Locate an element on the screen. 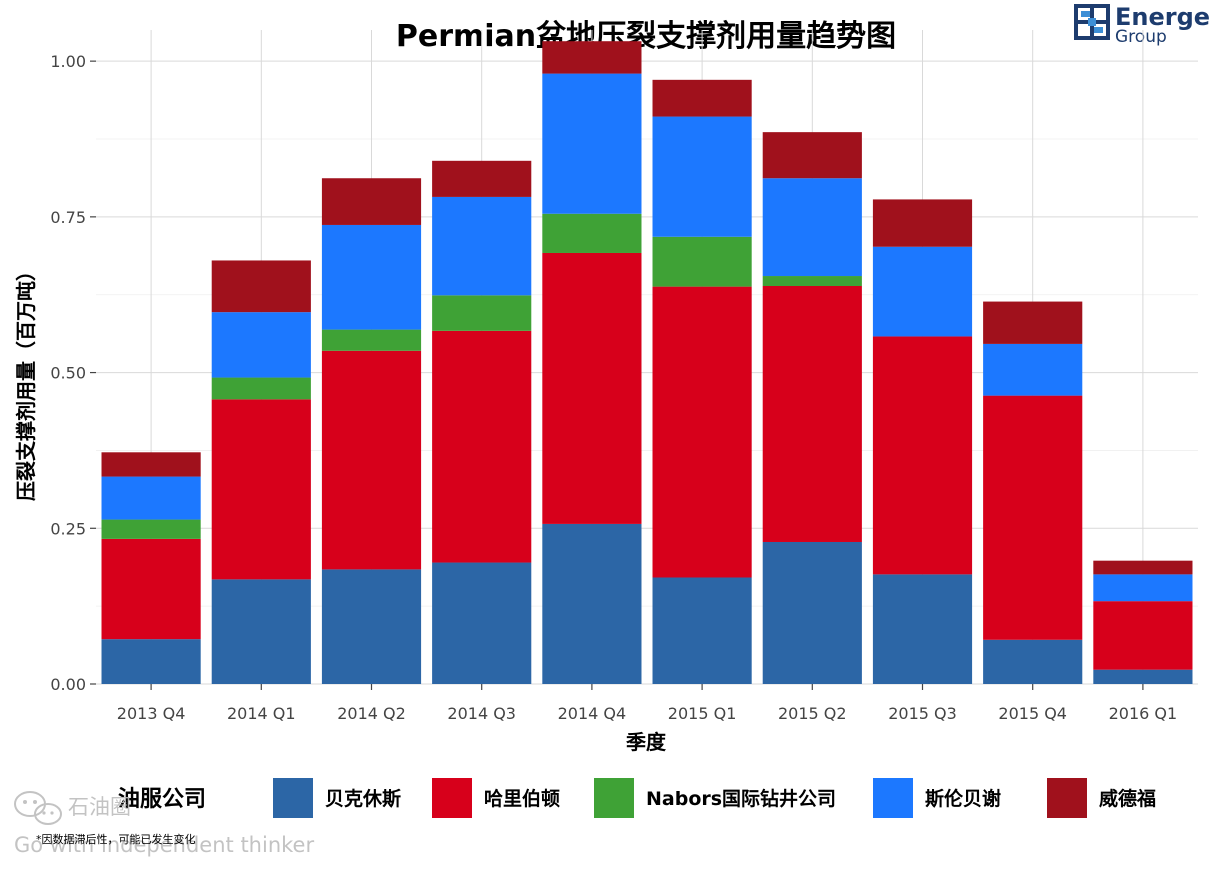  y-axis: 0.00 0.25 0.50 0.75 1.00 is located at coordinates (73, 373).